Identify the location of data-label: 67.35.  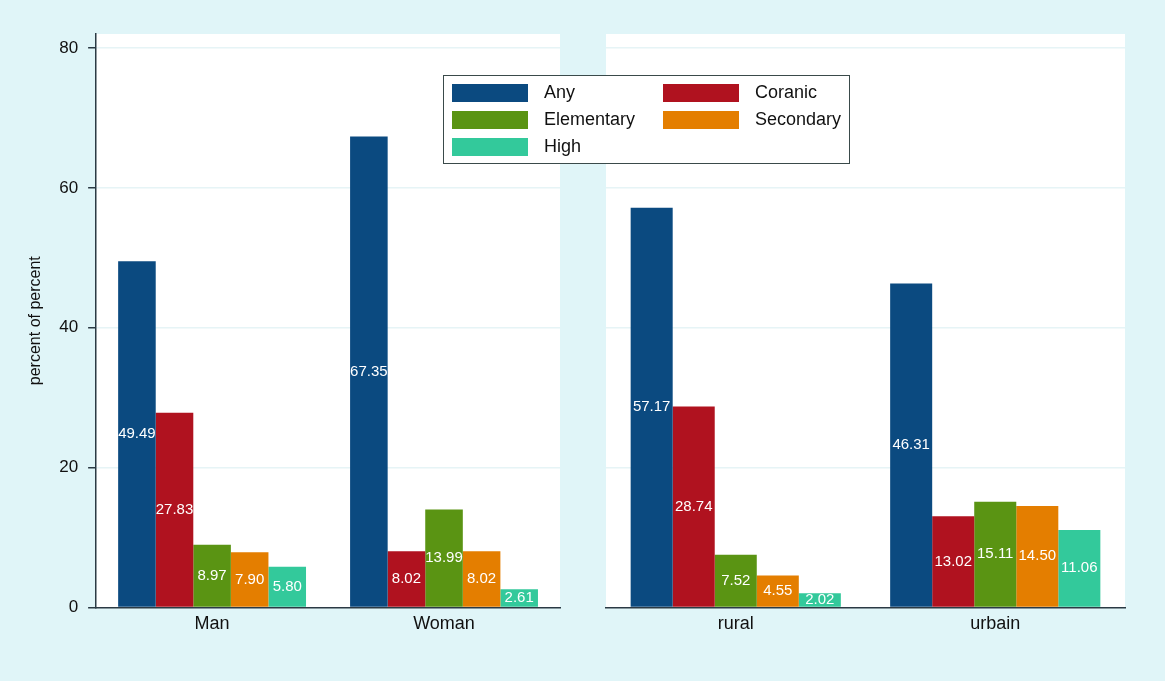
(369, 370).